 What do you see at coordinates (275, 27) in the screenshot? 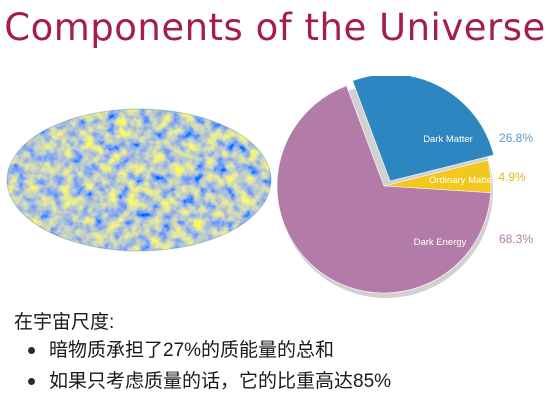
I see `slide-title: Components of the Universe` at bounding box center [275, 27].